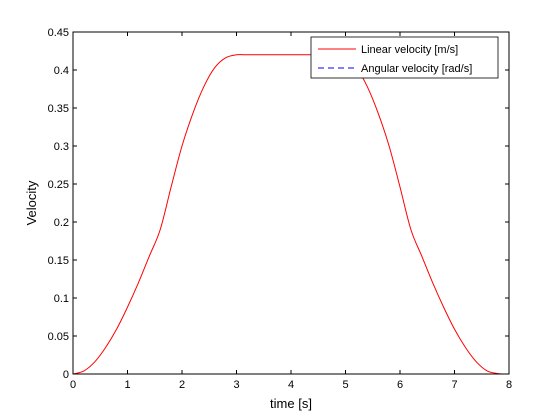 The height and width of the screenshot is (420, 560). Describe the element at coordinates (409, 50) in the screenshot. I see `legend-label-linear: Linear velocity [m/s]` at that location.